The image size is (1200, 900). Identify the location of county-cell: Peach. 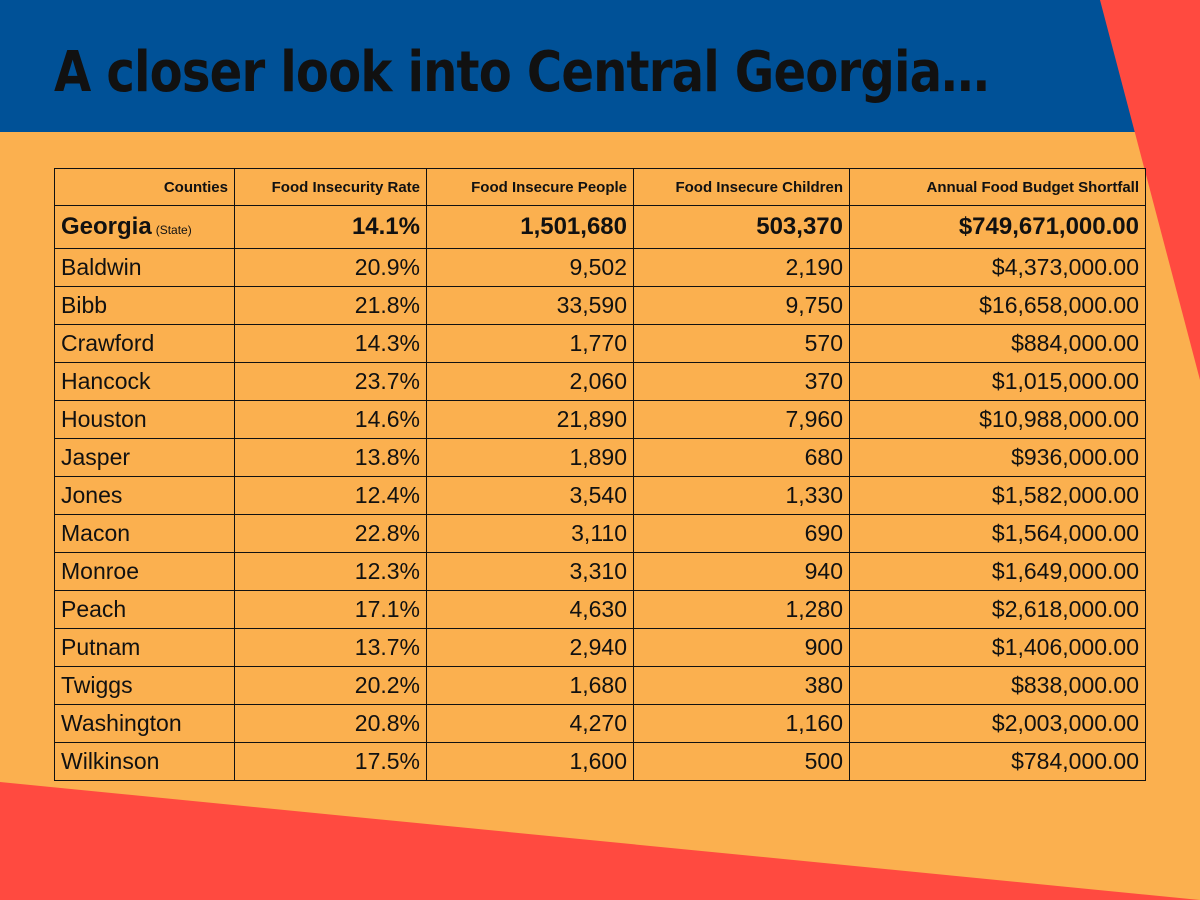
(144, 609).